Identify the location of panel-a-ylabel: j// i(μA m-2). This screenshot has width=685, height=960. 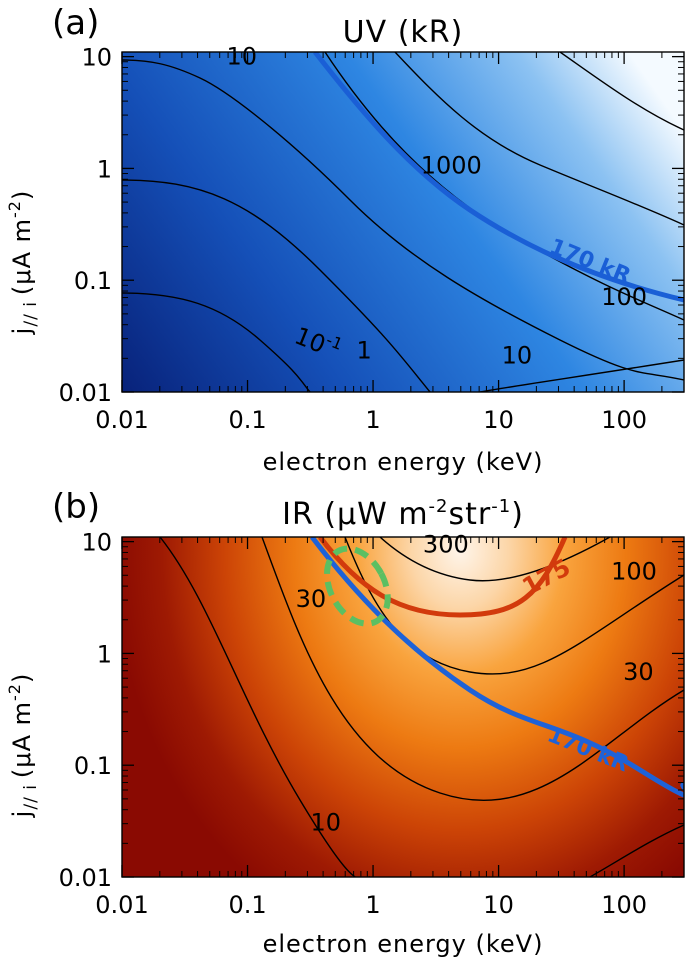
(23, 263).